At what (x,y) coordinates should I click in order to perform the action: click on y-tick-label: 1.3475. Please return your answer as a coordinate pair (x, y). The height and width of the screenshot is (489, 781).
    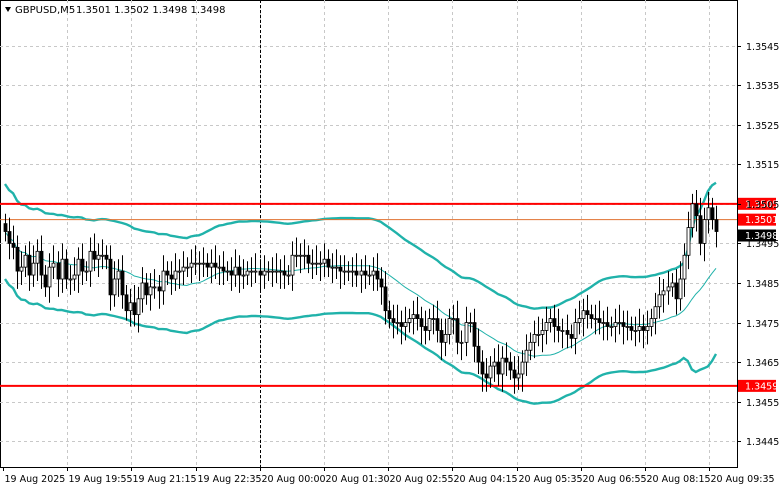
    Looking at the image, I should click on (762, 324).